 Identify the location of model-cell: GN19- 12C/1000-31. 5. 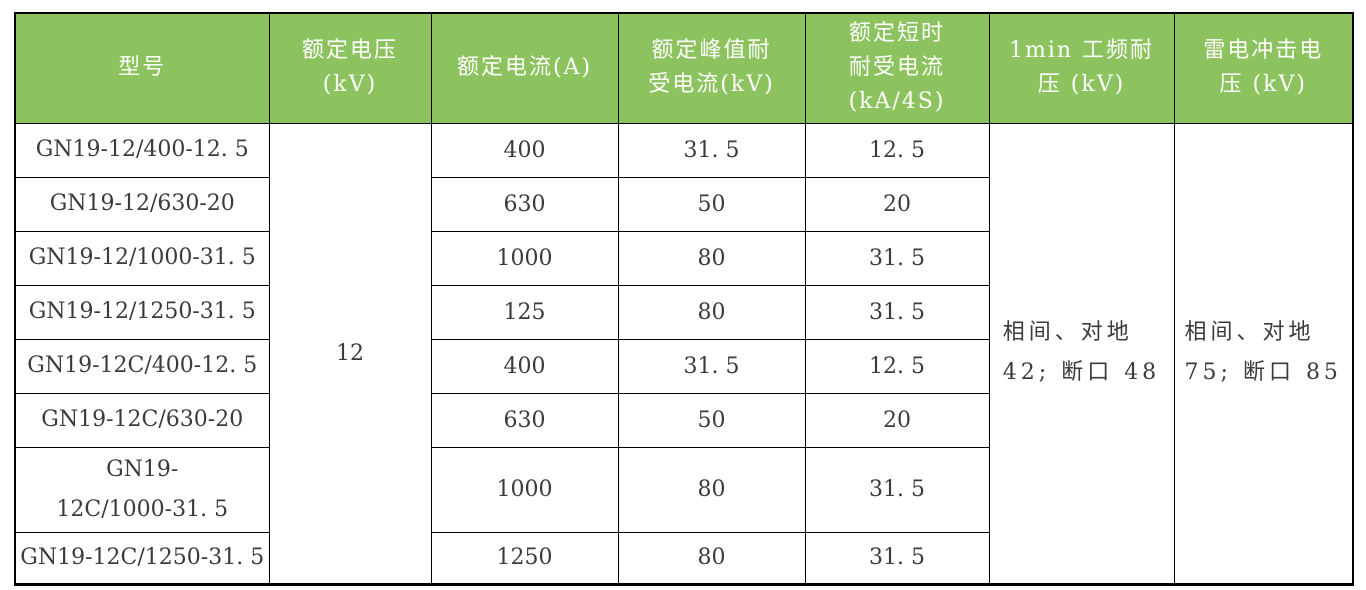
(142, 489).